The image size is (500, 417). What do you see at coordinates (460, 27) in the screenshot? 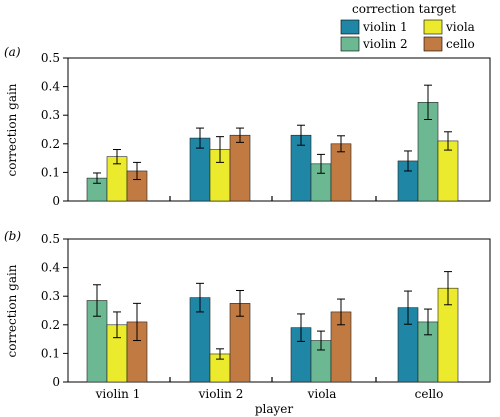
I see `legend-label-viola: viola` at bounding box center [460, 27].